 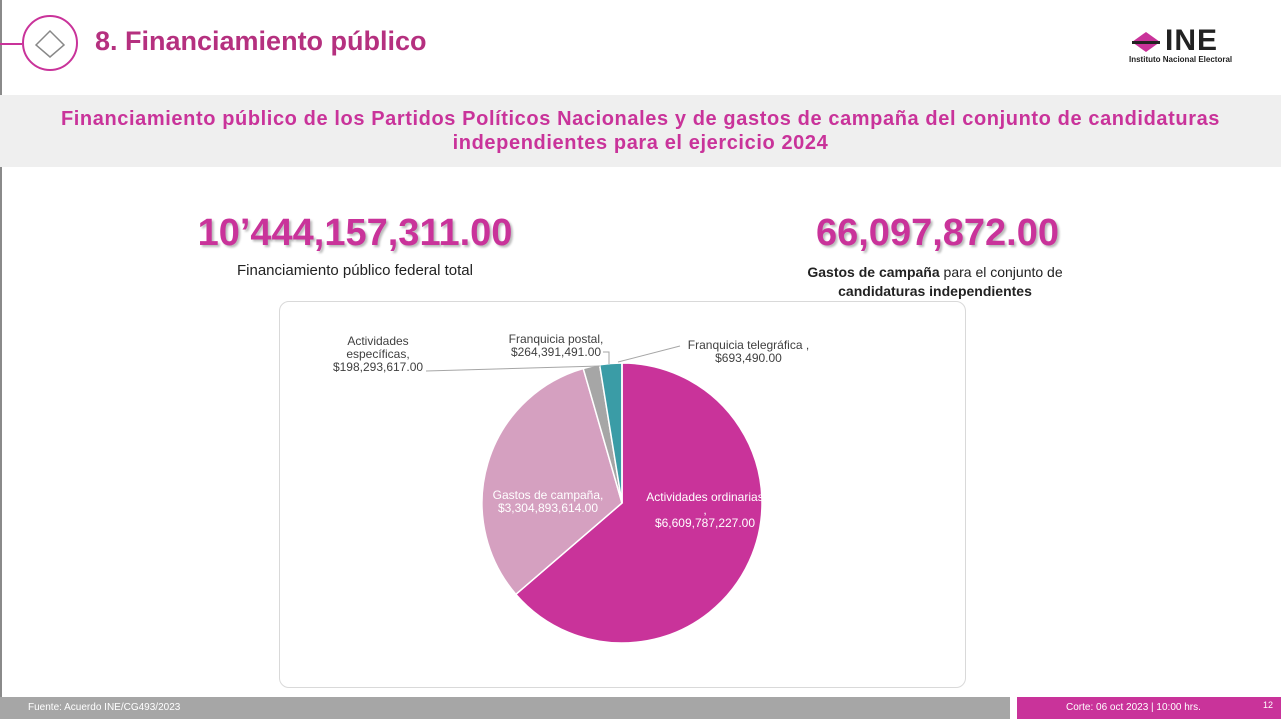 I want to click on footer-accent, so click(x=1149, y=708).